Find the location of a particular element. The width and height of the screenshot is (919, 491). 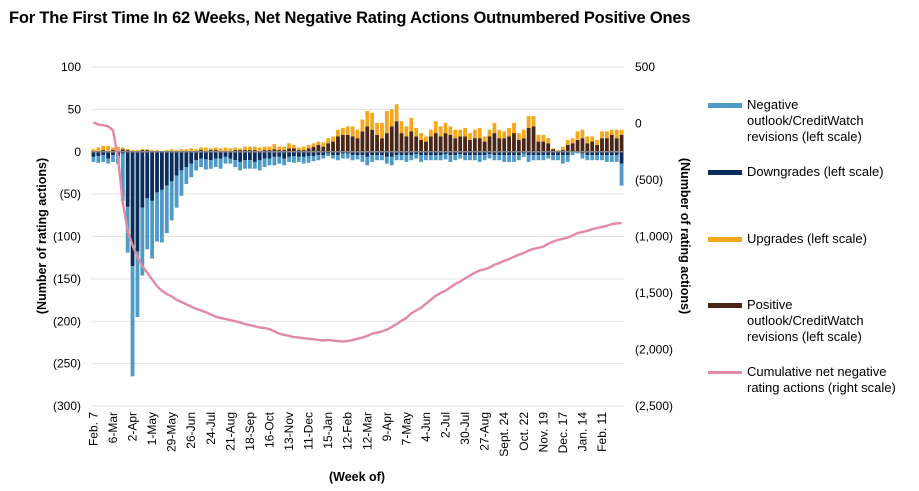

x-tick-label: 13-Nov is located at coordinates (289, 431).